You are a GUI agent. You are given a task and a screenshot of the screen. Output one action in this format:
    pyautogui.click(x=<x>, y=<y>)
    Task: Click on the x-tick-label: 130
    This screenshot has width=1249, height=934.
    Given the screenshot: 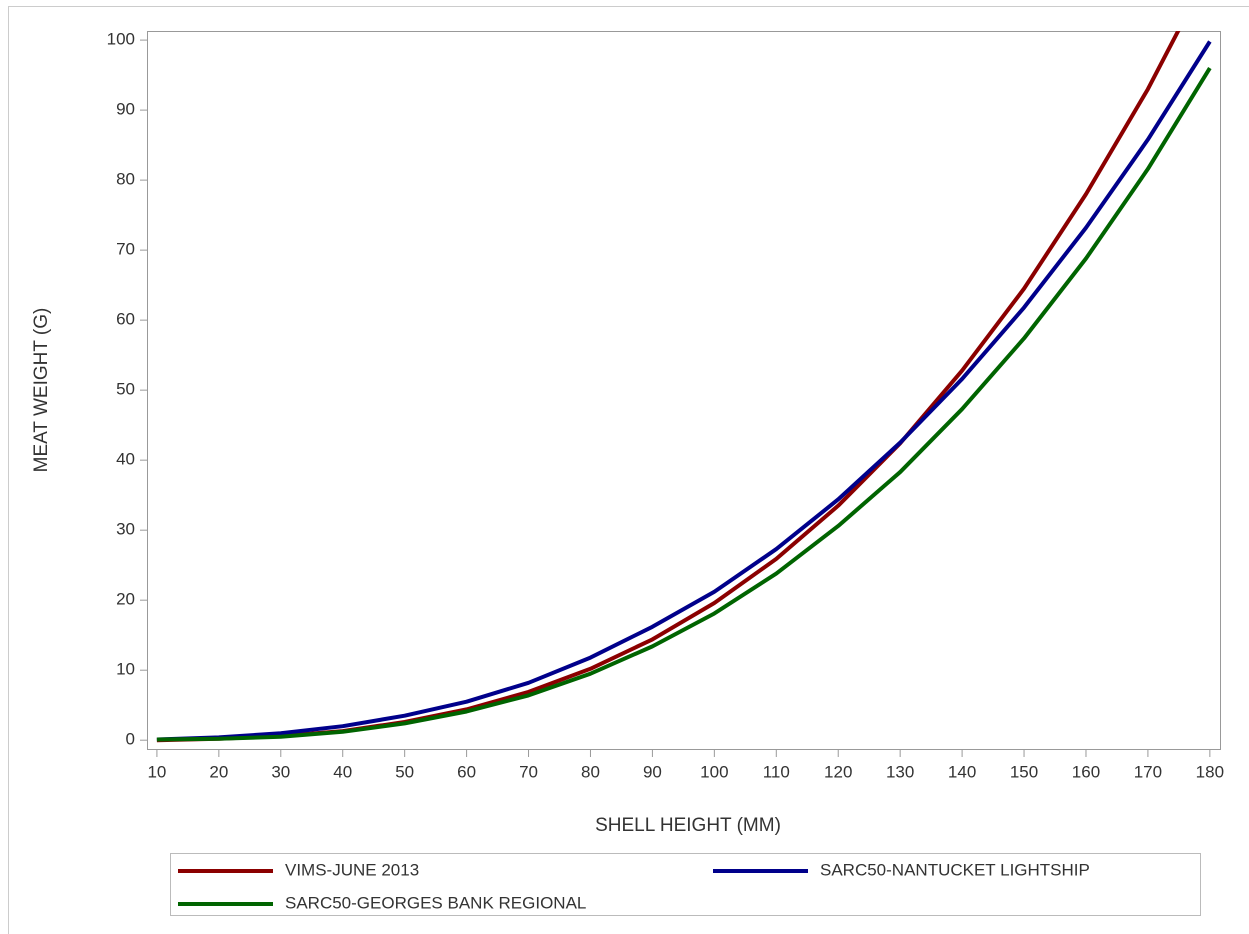 What is the action you would take?
    pyautogui.click(x=900, y=771)
    